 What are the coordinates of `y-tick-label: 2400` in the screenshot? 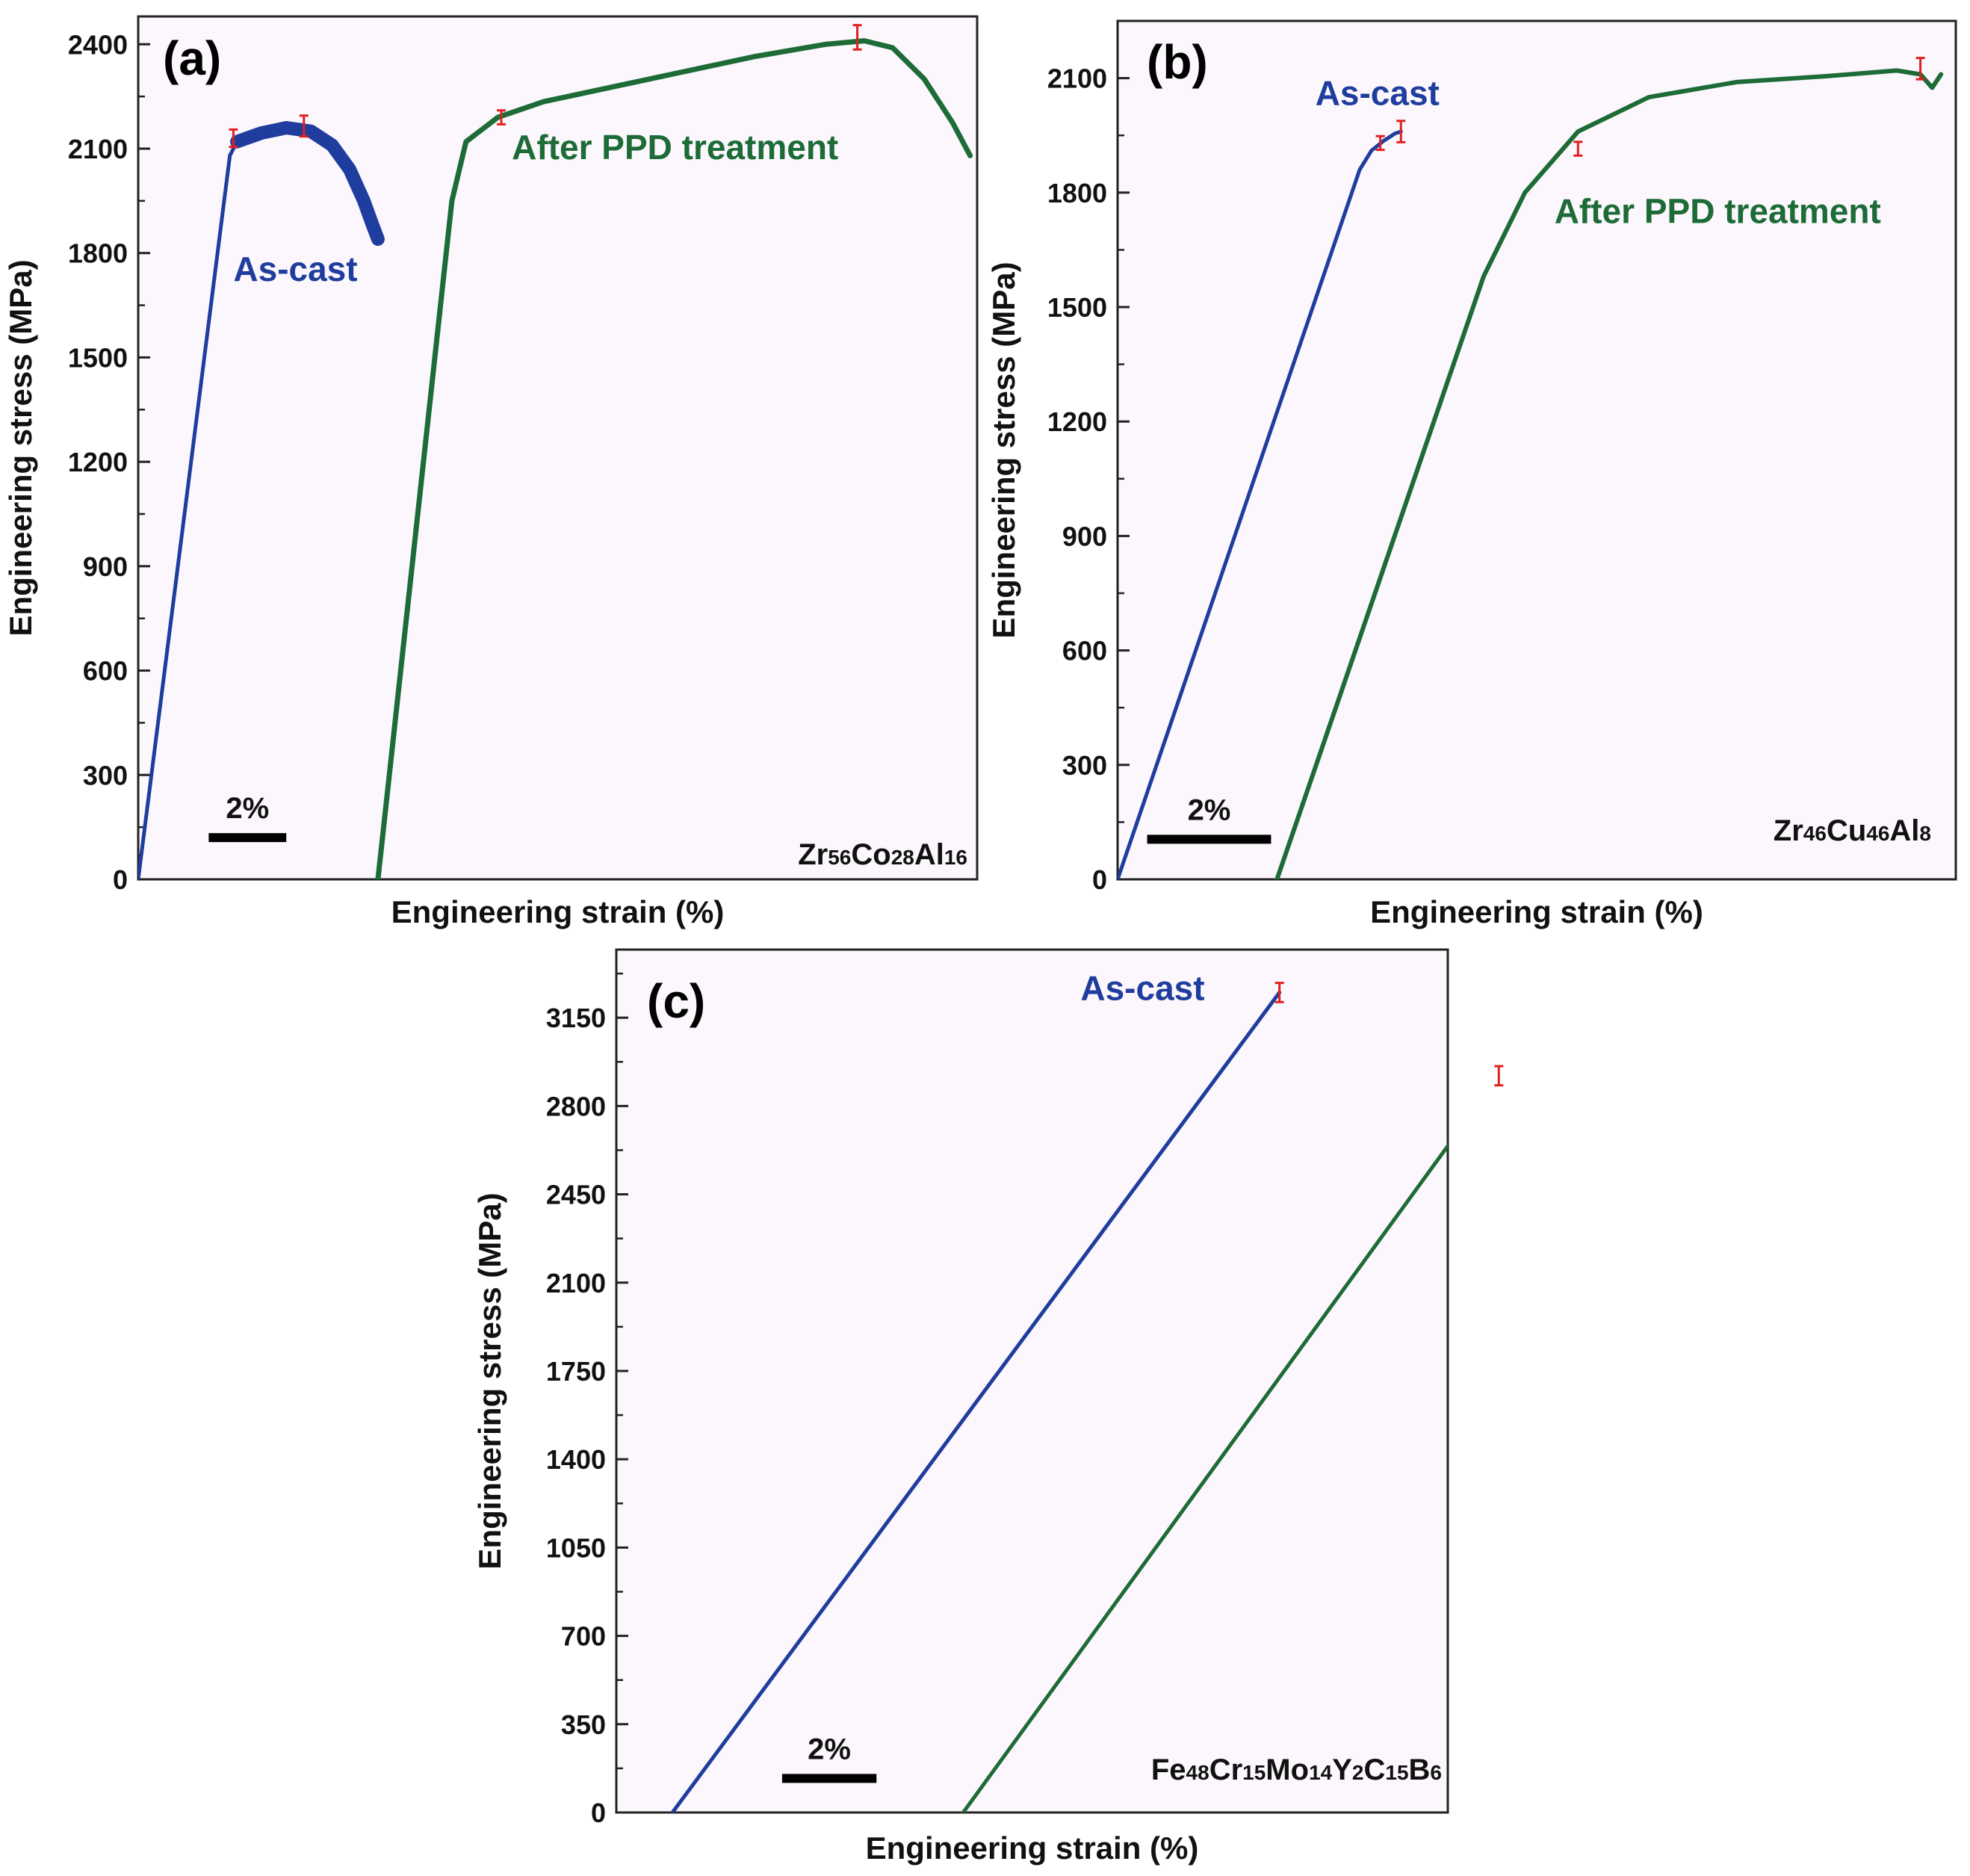 It's located at (98, 44).